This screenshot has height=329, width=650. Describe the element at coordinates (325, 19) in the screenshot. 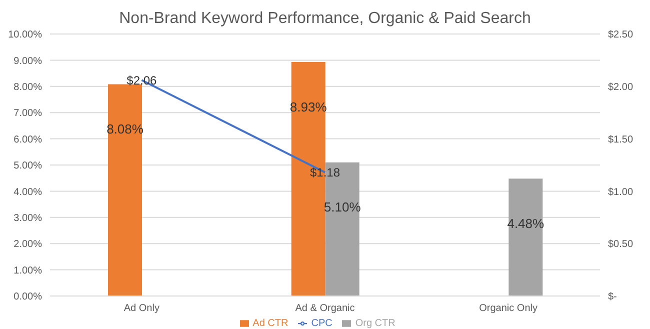

I see `chart-title: Non-Brand Keyword Performance, Organic & Paid Search` at that location.